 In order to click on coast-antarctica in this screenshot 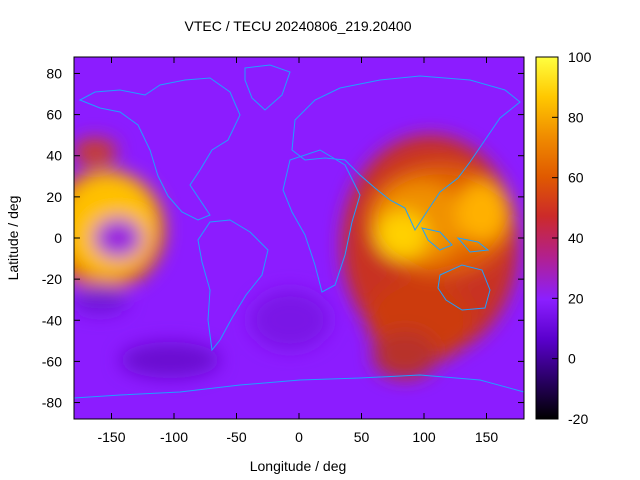, I will do `click(299, 386)`.